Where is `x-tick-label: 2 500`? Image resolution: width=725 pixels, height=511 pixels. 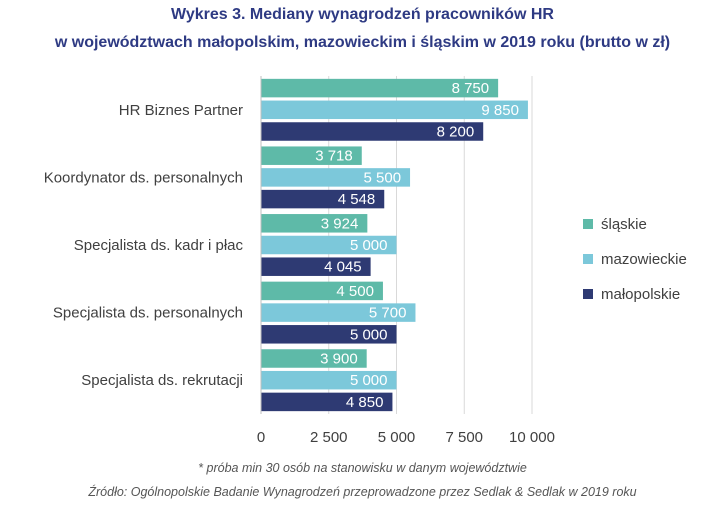
x-tick-label: 2 500 is located at coordinates (329, 437).